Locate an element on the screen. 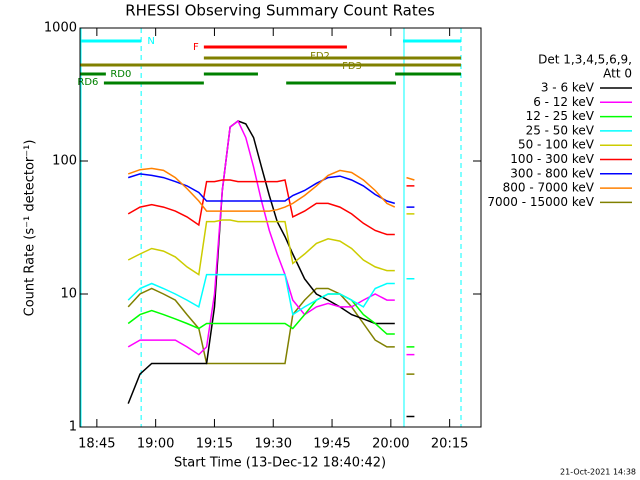 The width and height of the screenshot is (640, 480). x-tick-label: 19:15 is located at coordinates (214, 444).